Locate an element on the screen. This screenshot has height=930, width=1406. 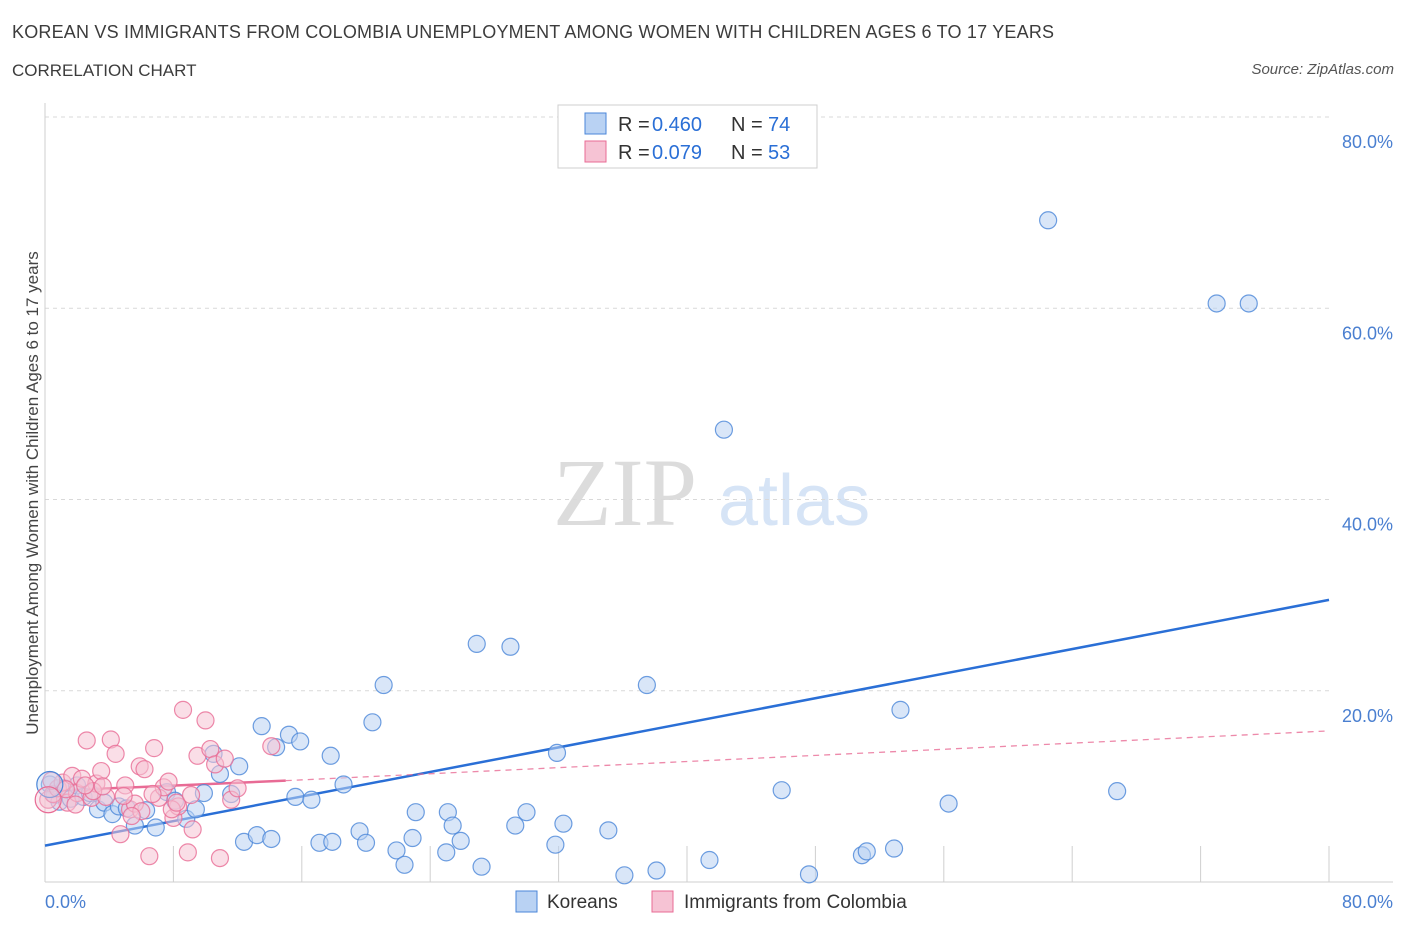
legend-r-value-korean: 0.460 is located at coordinates (677, 125).